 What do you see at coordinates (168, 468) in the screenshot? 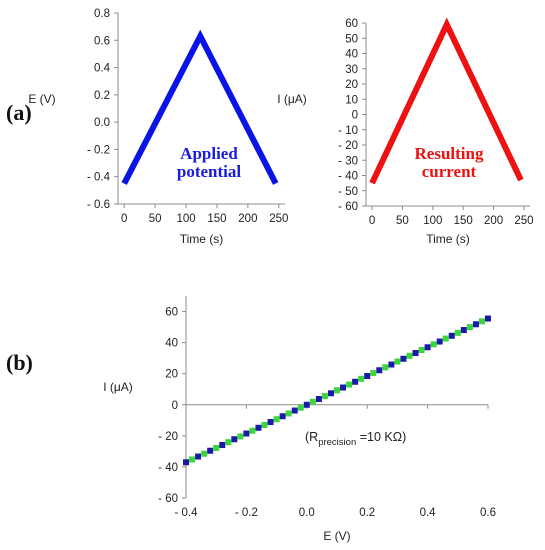
I see `chart-b-y-tick-label: - 40` at bounding box center [168, 468].